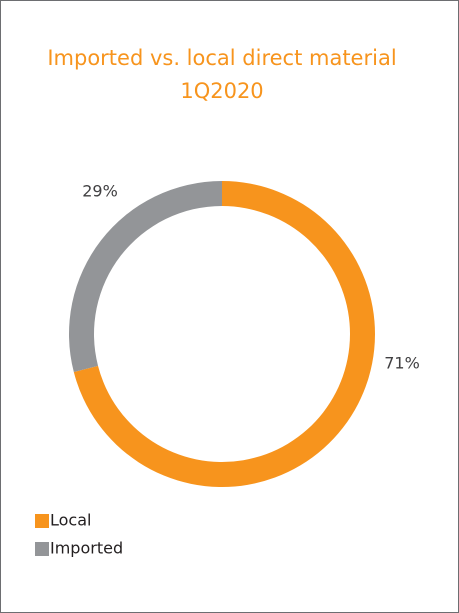 The width and height of the screenshot is (459, 613). What do you see at coordinates (145, 277) in the screenshot?
I see `donut-segment` at bounding box center [145, 277].